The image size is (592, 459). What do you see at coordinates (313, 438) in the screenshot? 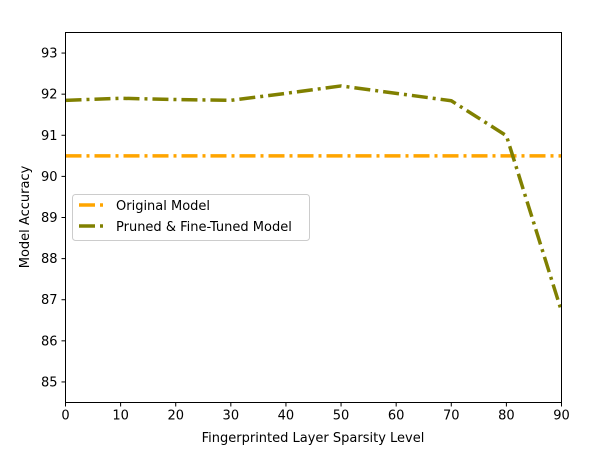
I see `x-axis-label: Fingerprinted Layer Sparsity Level` at bounding box center [313, 438].